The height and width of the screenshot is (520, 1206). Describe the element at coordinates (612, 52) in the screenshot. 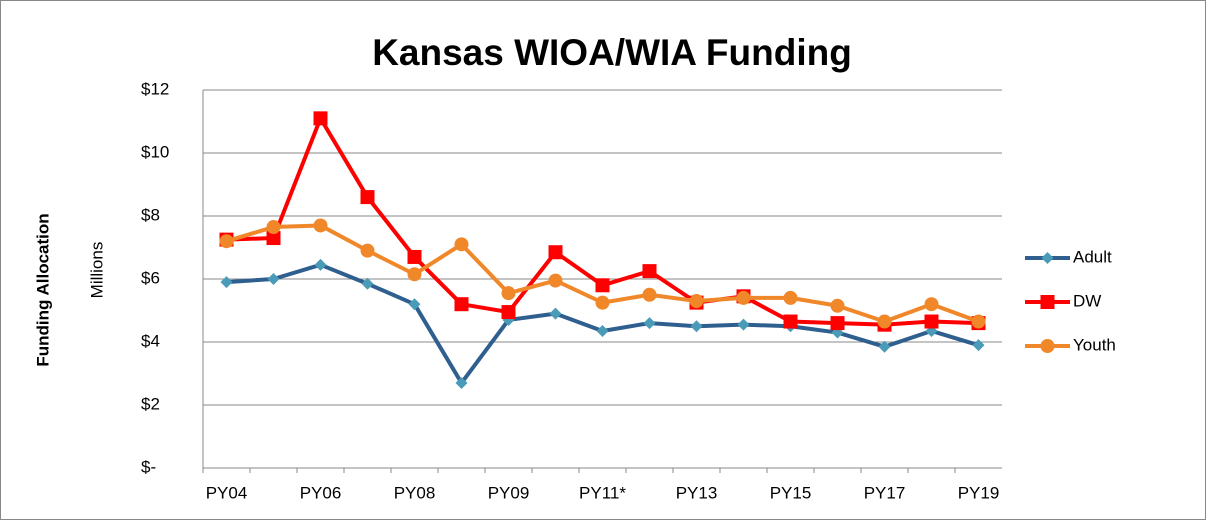

I see `chart-title: Kansas WIOA/WIA Funding` at that location.